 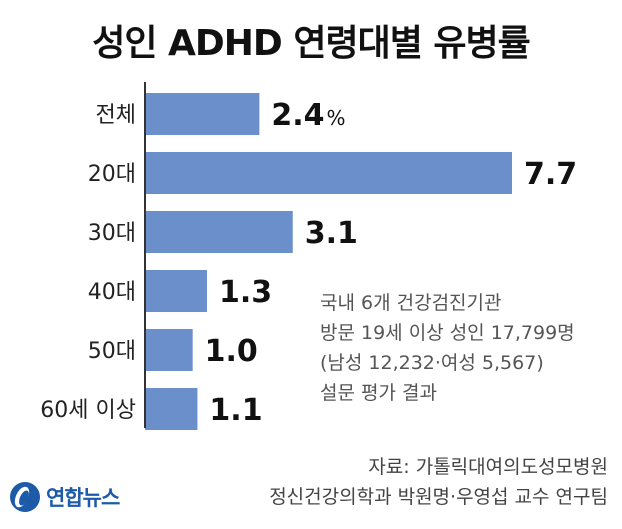 I want to click on category-label: 40대, so click(x=112, y=292).